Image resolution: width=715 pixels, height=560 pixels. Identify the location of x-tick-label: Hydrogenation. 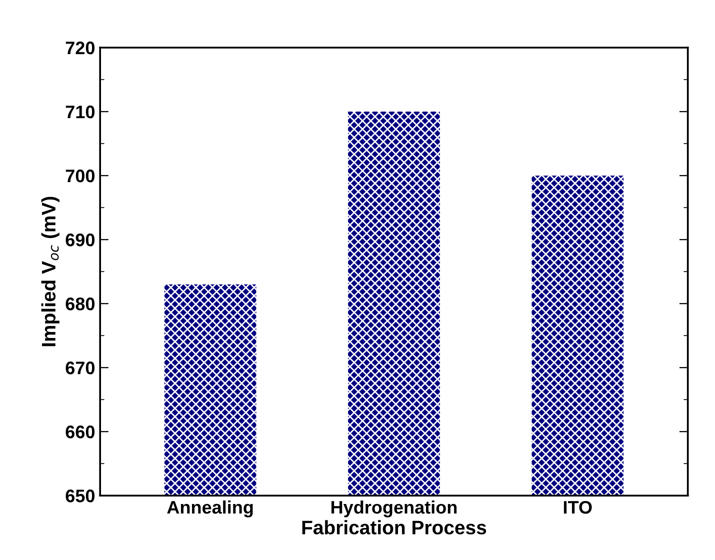
(394, 509).